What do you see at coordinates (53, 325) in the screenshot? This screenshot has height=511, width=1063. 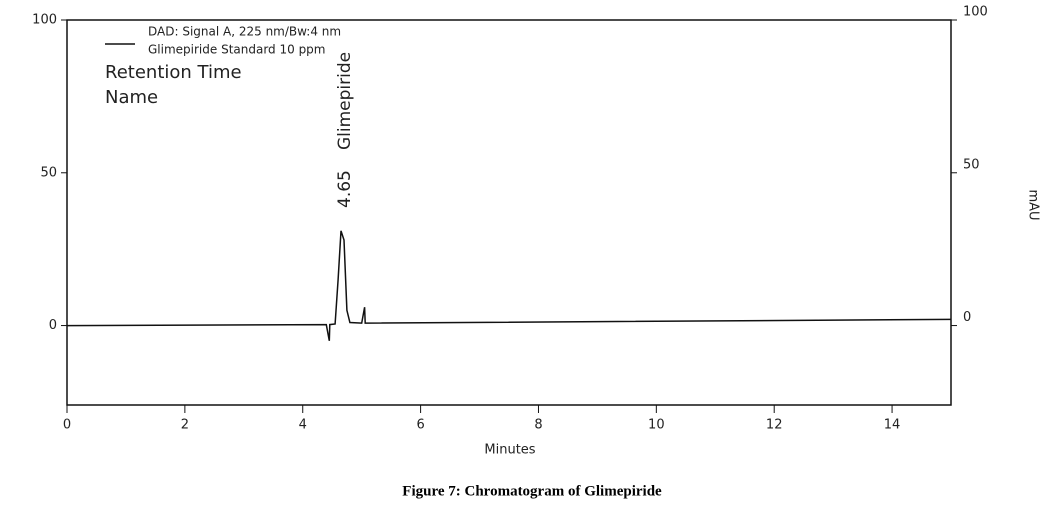 I see `y-tick-label: 0` at bounding box center [53, 325].